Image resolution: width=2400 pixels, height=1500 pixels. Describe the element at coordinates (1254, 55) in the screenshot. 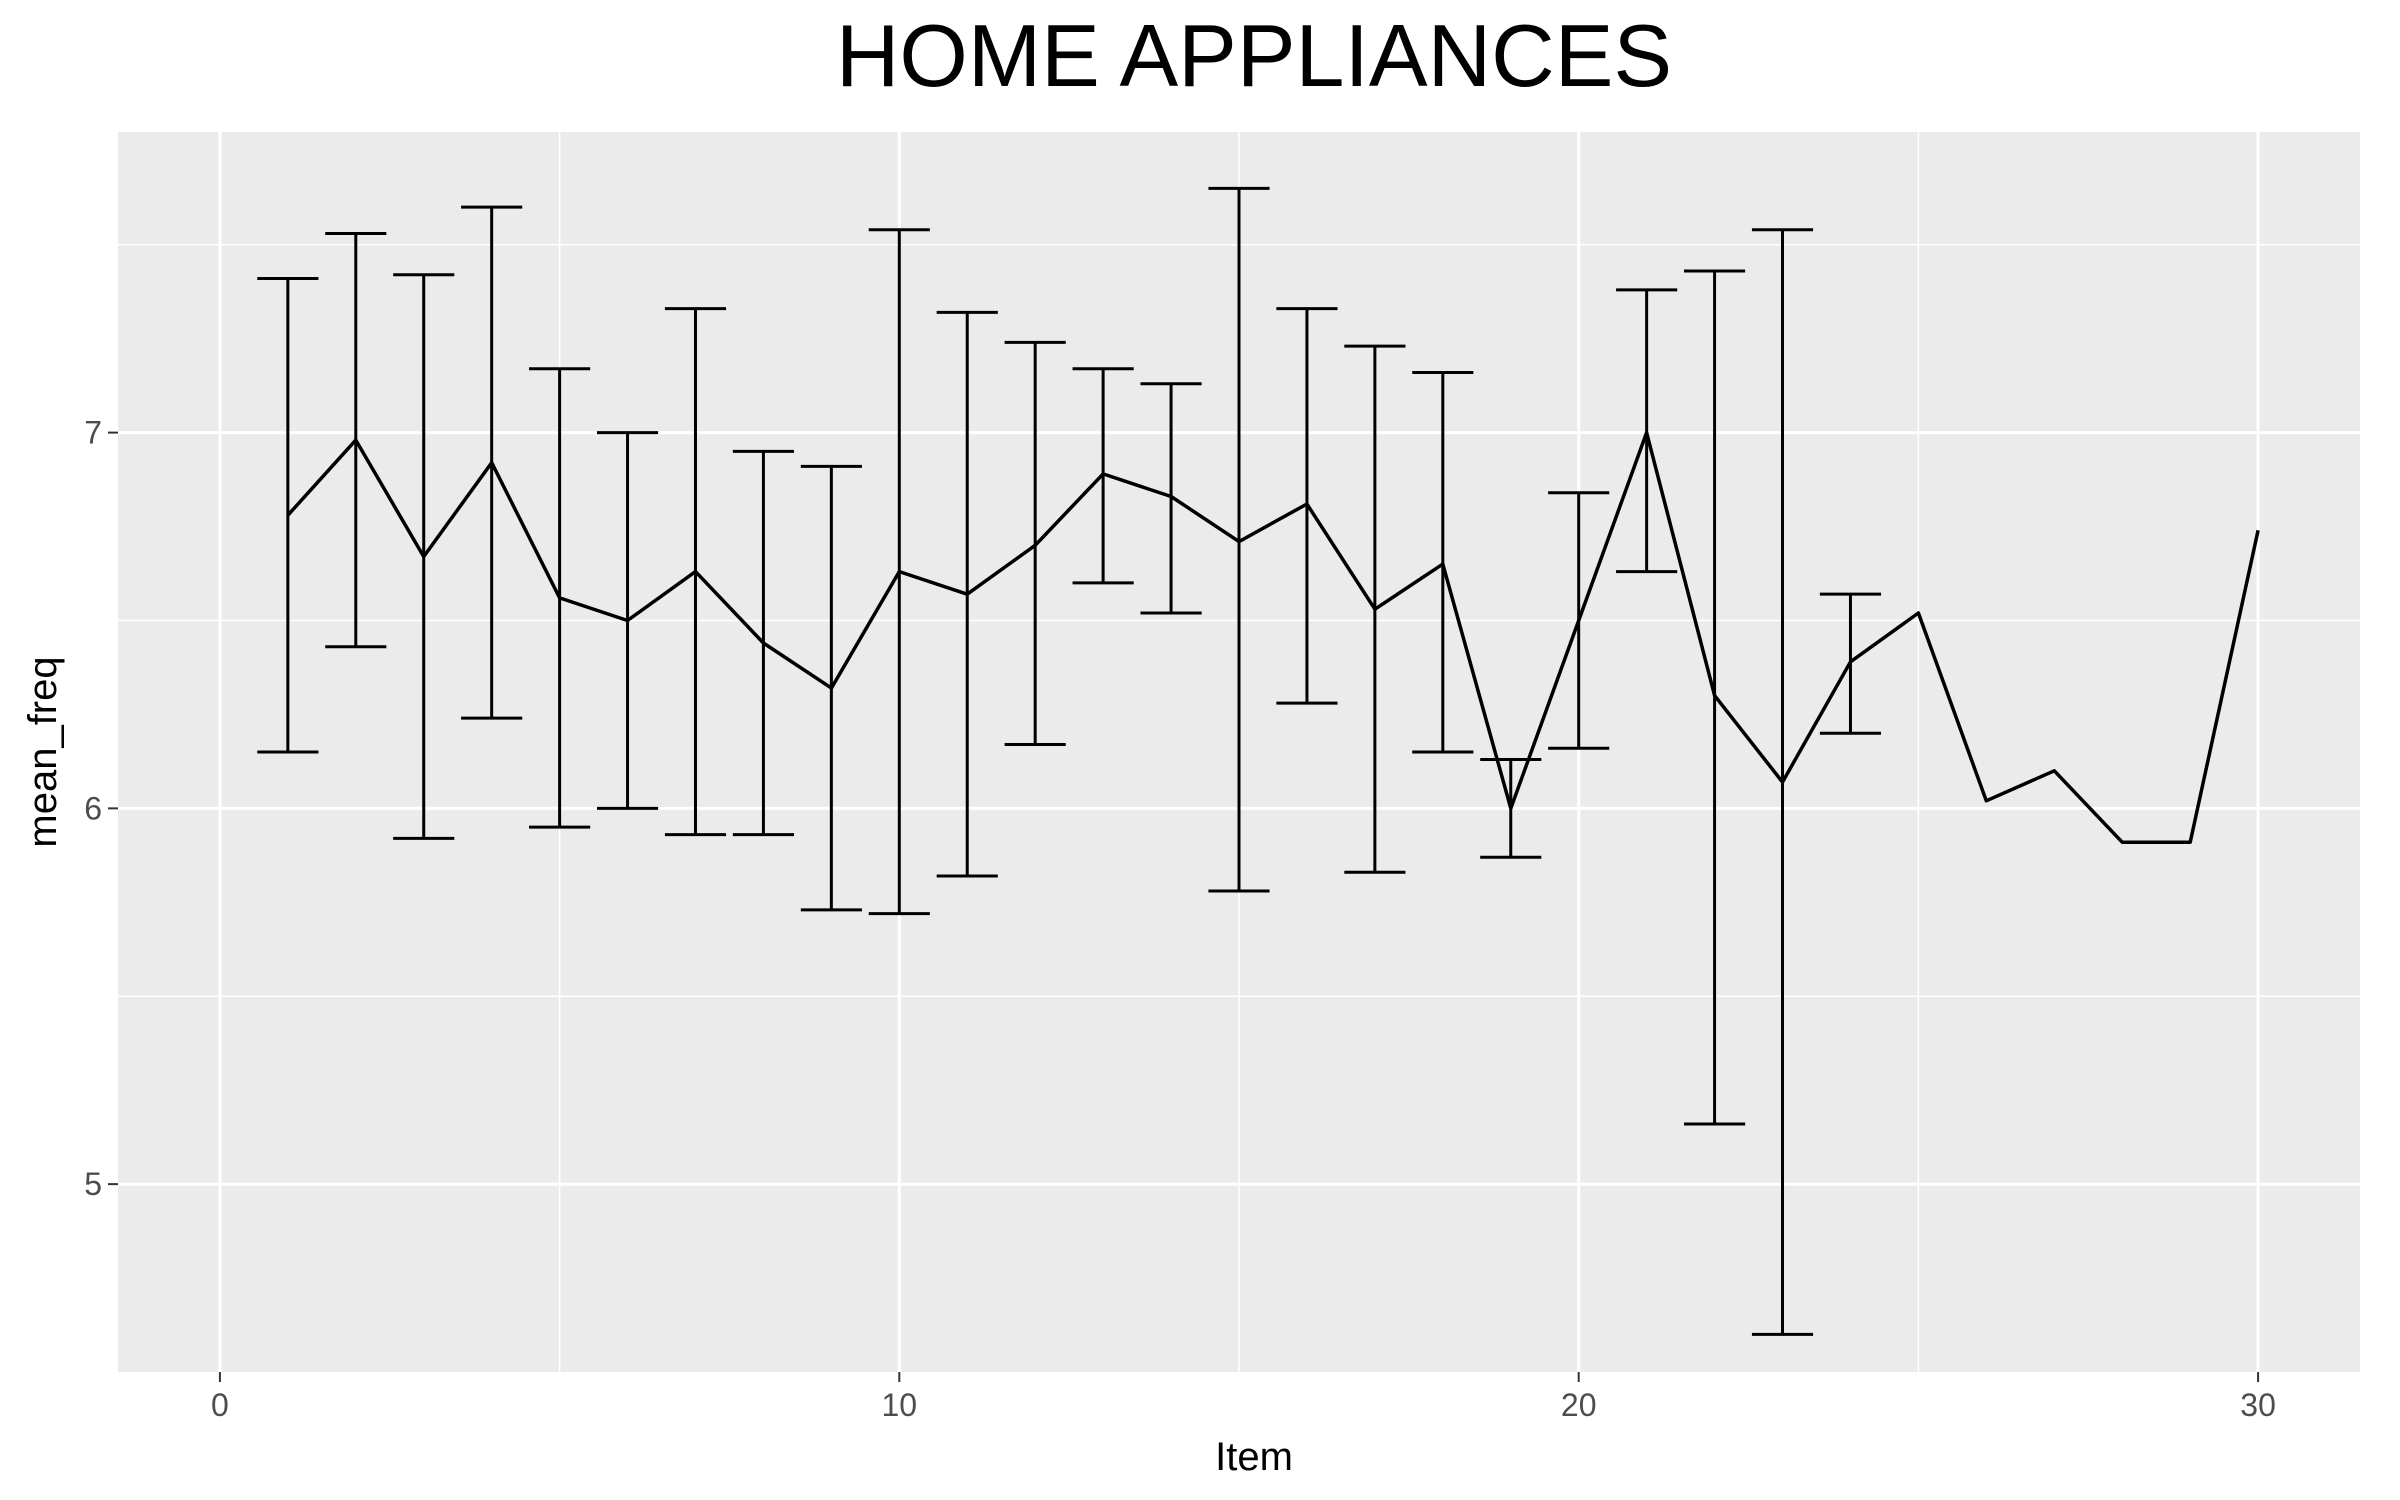

I see `chart-title: HOME APPLIANCES` at that location.